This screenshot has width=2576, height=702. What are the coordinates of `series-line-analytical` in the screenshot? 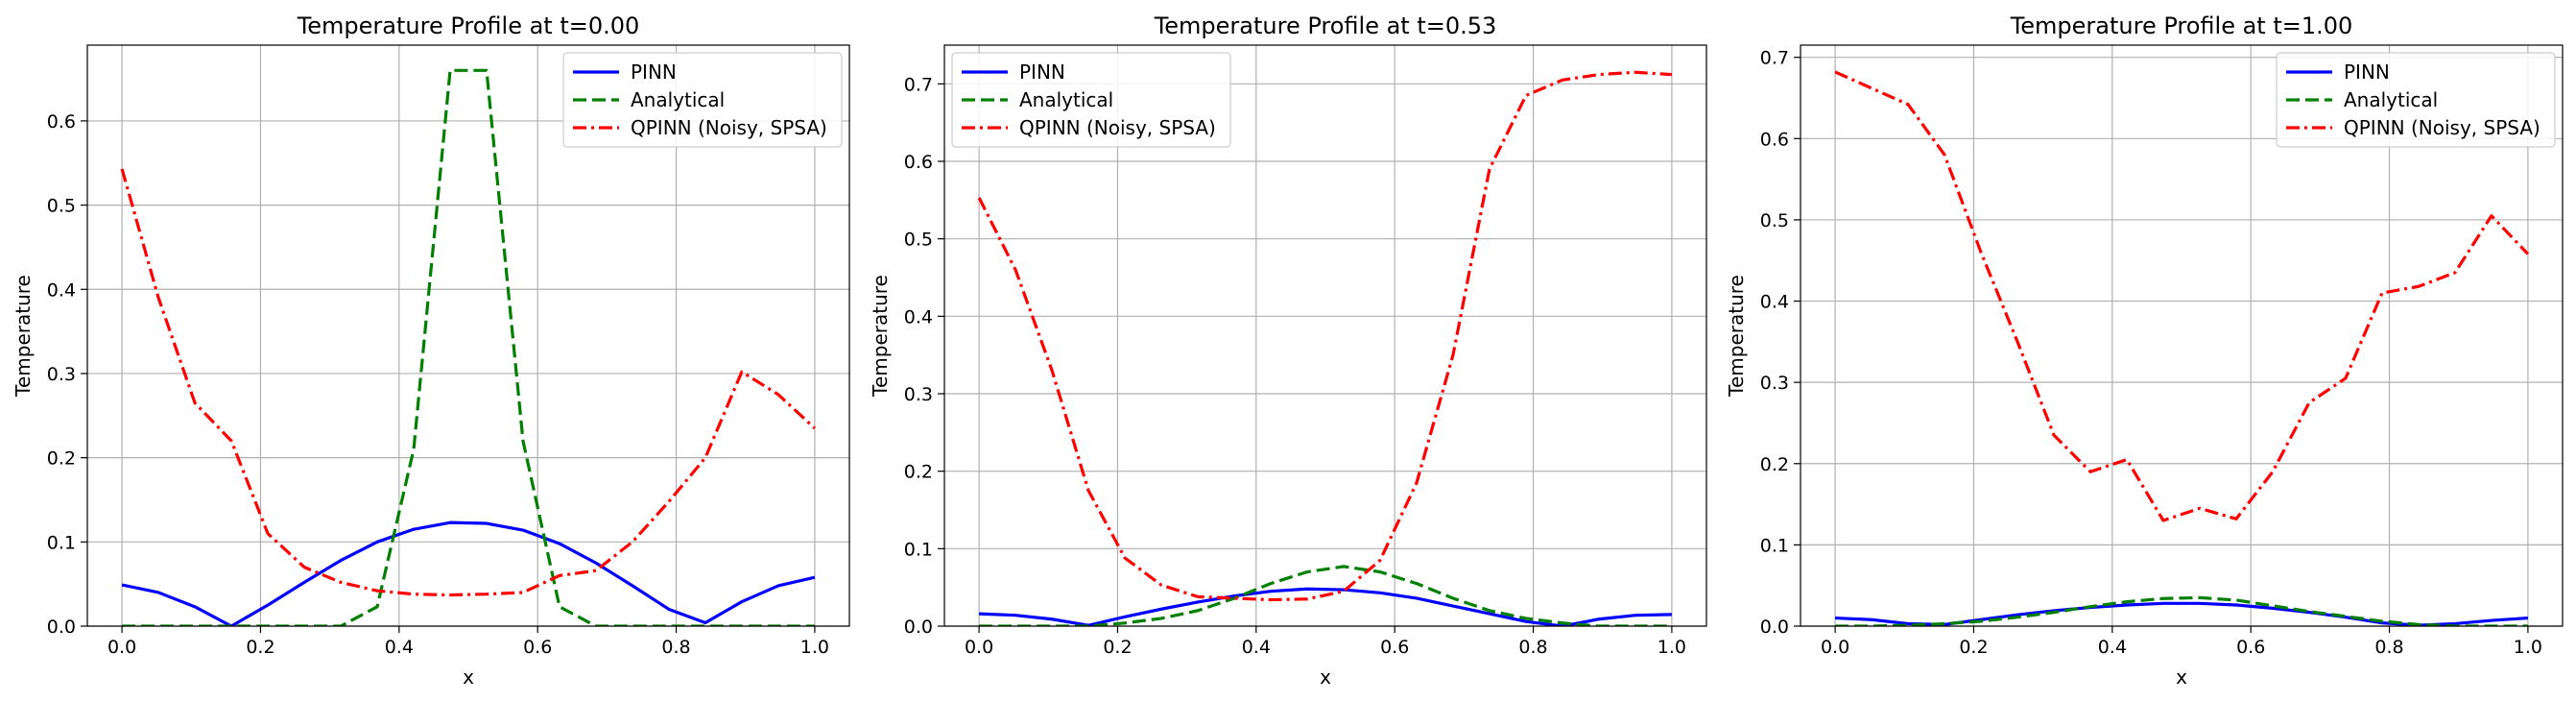 It's located at (2181, 610).